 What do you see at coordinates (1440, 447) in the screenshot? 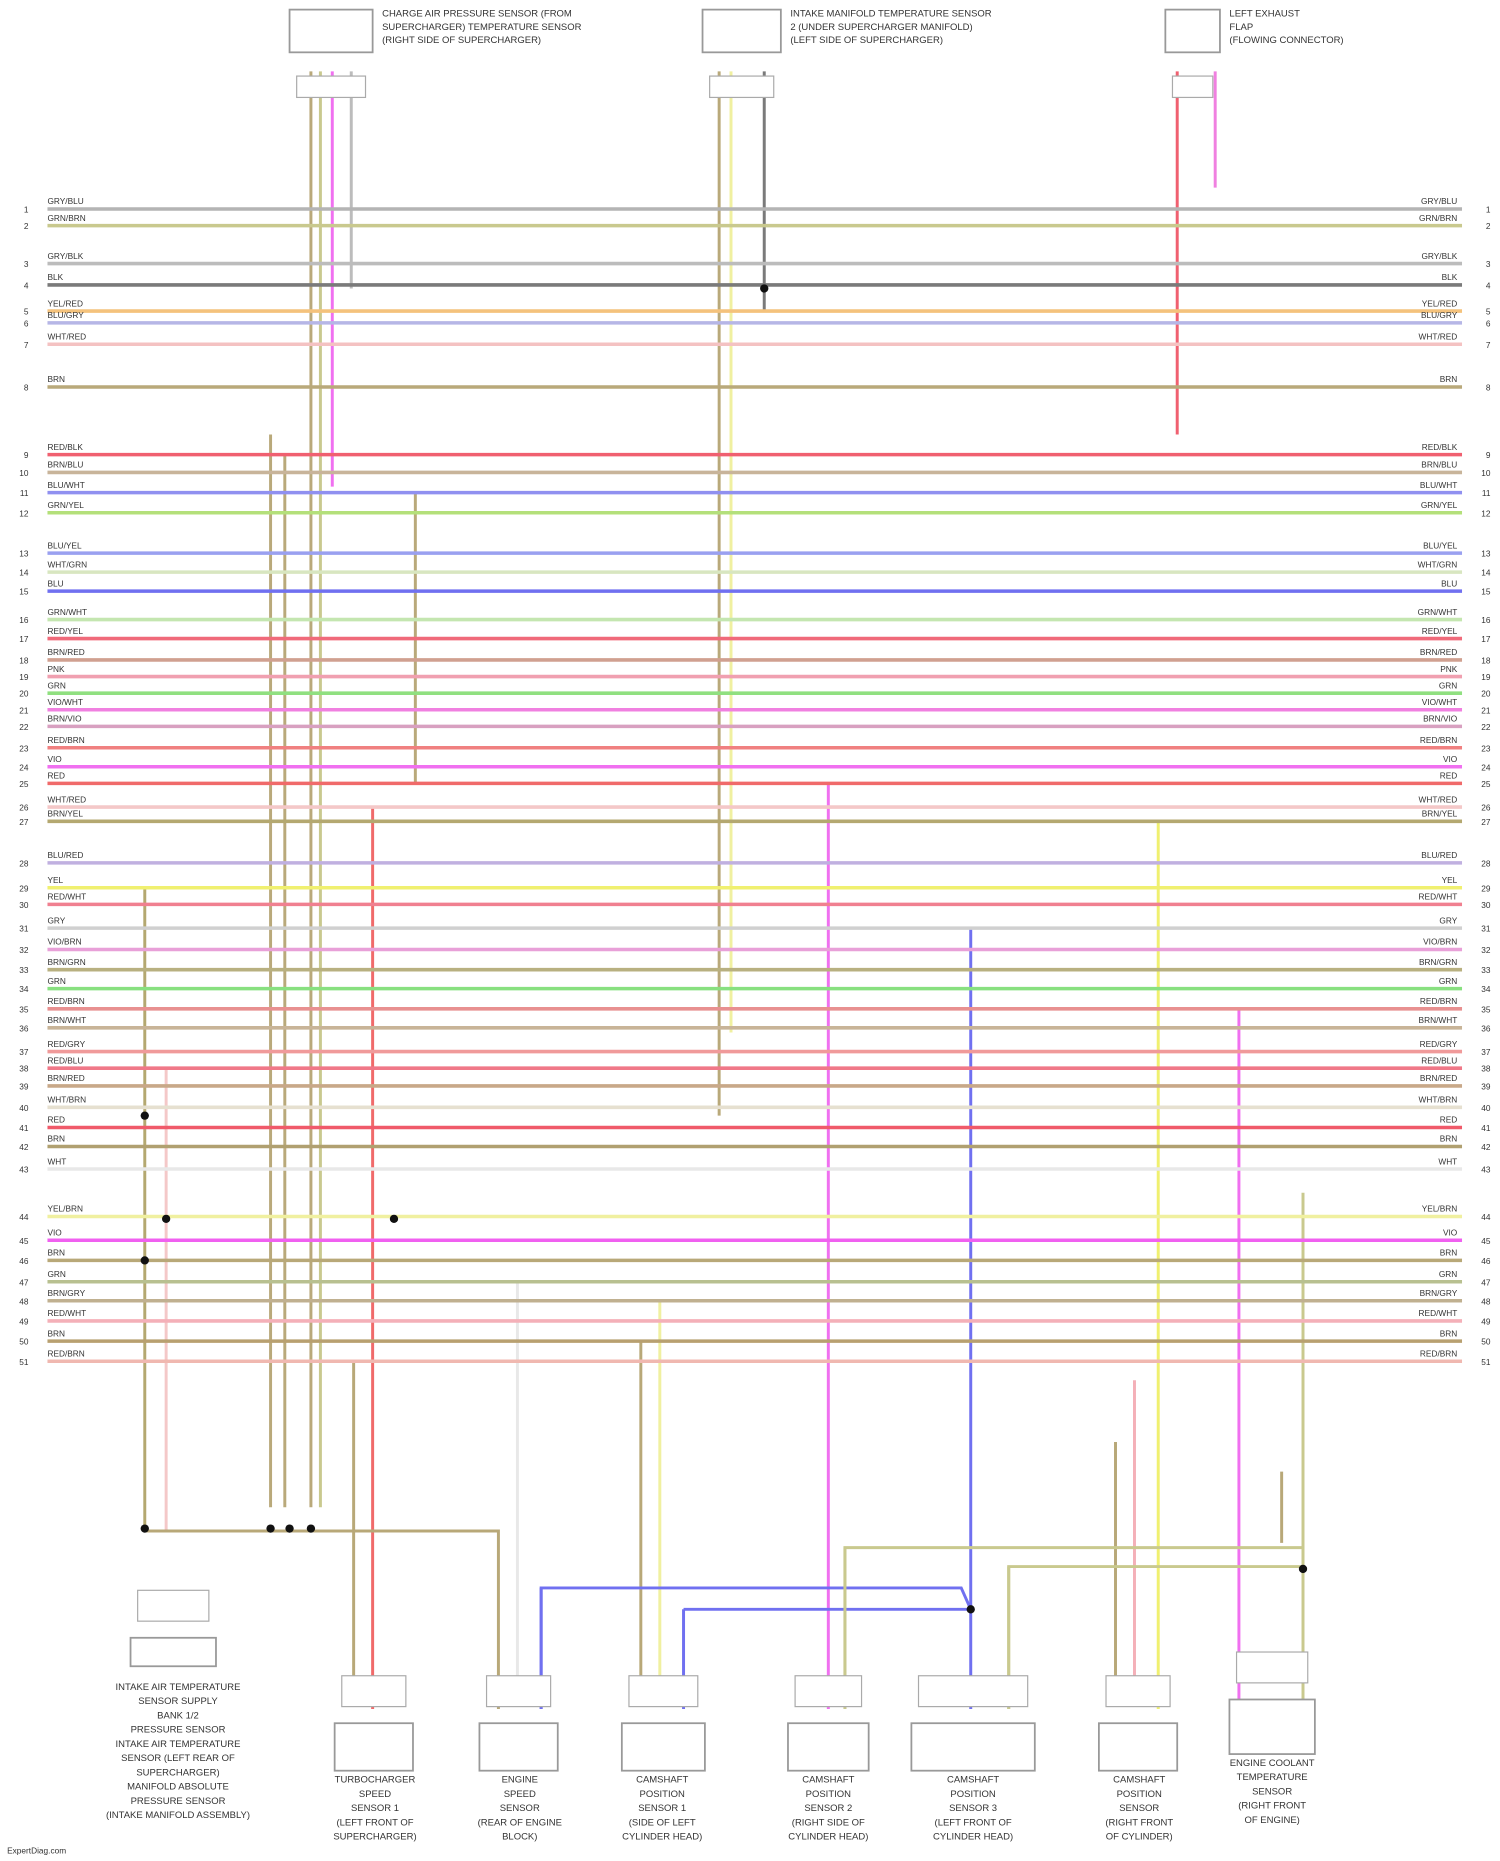
I see `wire-label: RED/BLK` at bounding box center [1440, 447].